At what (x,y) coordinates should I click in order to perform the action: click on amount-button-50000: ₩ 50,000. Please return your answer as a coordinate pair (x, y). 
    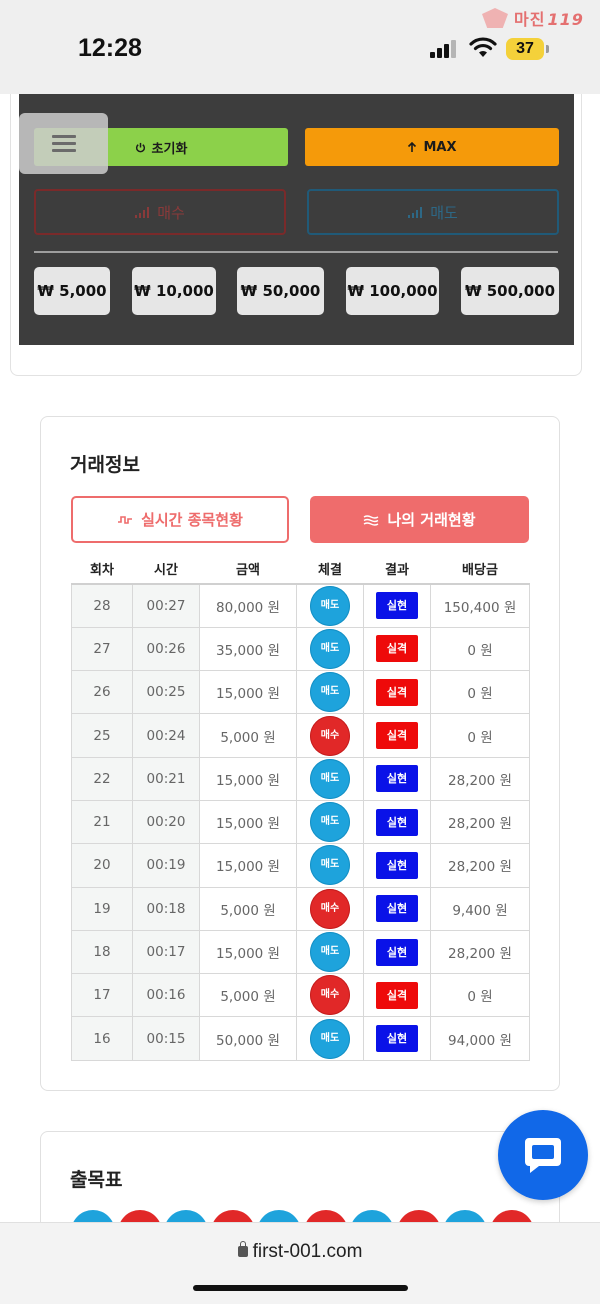
    Looking at the image, I should click on (280, 291).